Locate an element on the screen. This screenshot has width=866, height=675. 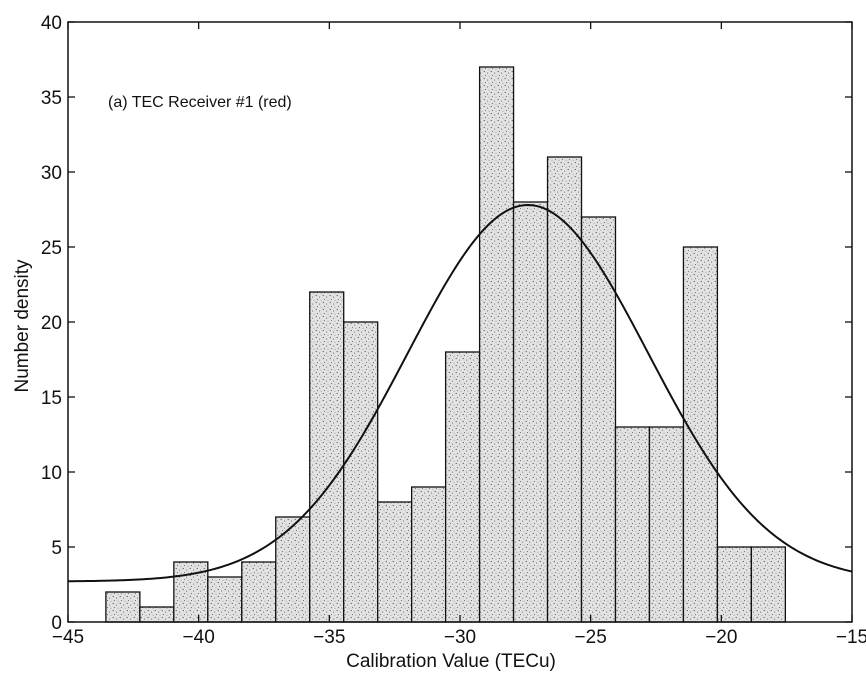
y-tick-label: 40 is located at coordinates (51, 23).